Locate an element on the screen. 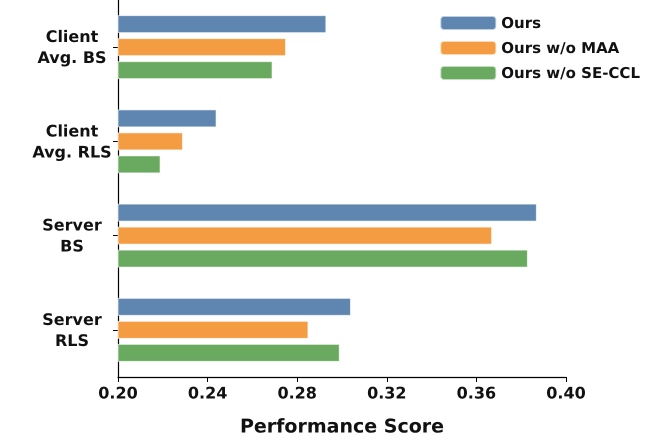 The width and height of the screenshot is (665, 441). y-tick-label: Server BS is located at coordinates (72, 236).